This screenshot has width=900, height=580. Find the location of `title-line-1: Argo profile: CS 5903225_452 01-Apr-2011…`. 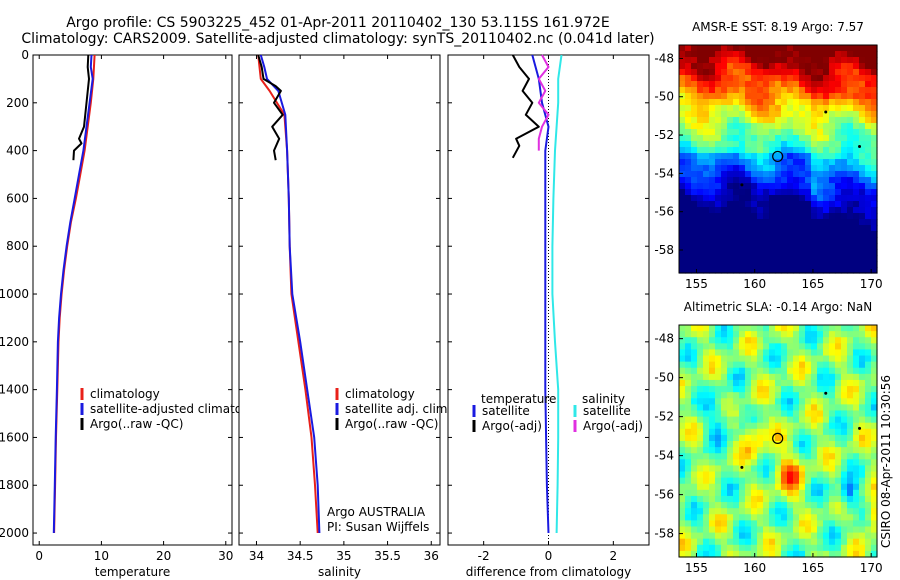

title-line-1: Argo profile: CS 5903225_452 01-Apr-2011… is located at coordinates (338, 23).